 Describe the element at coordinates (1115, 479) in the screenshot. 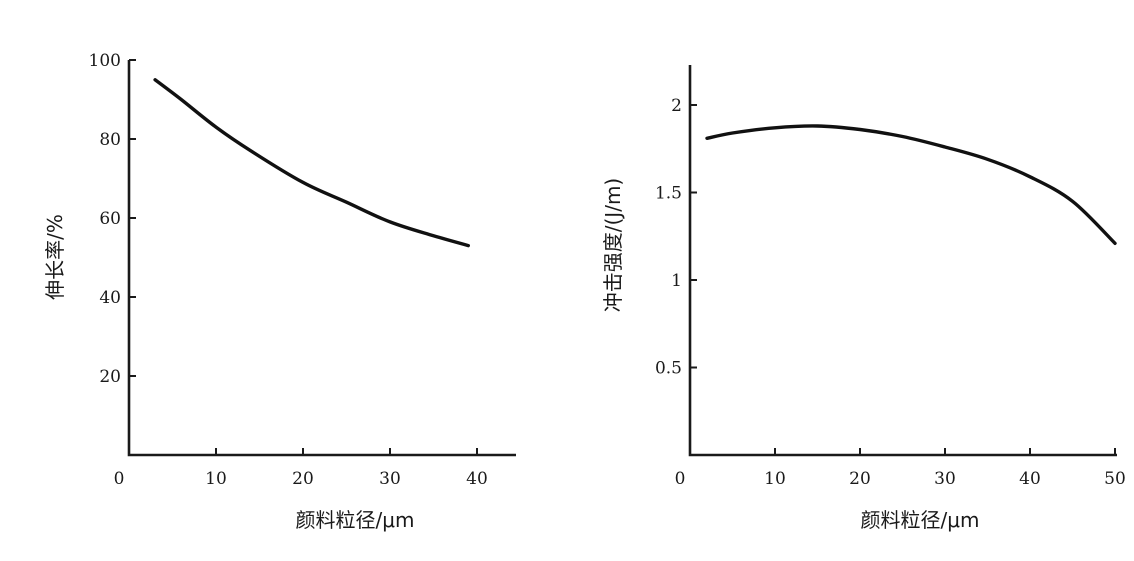

I see `impact-strength-x-tick-label: 50` at that location.